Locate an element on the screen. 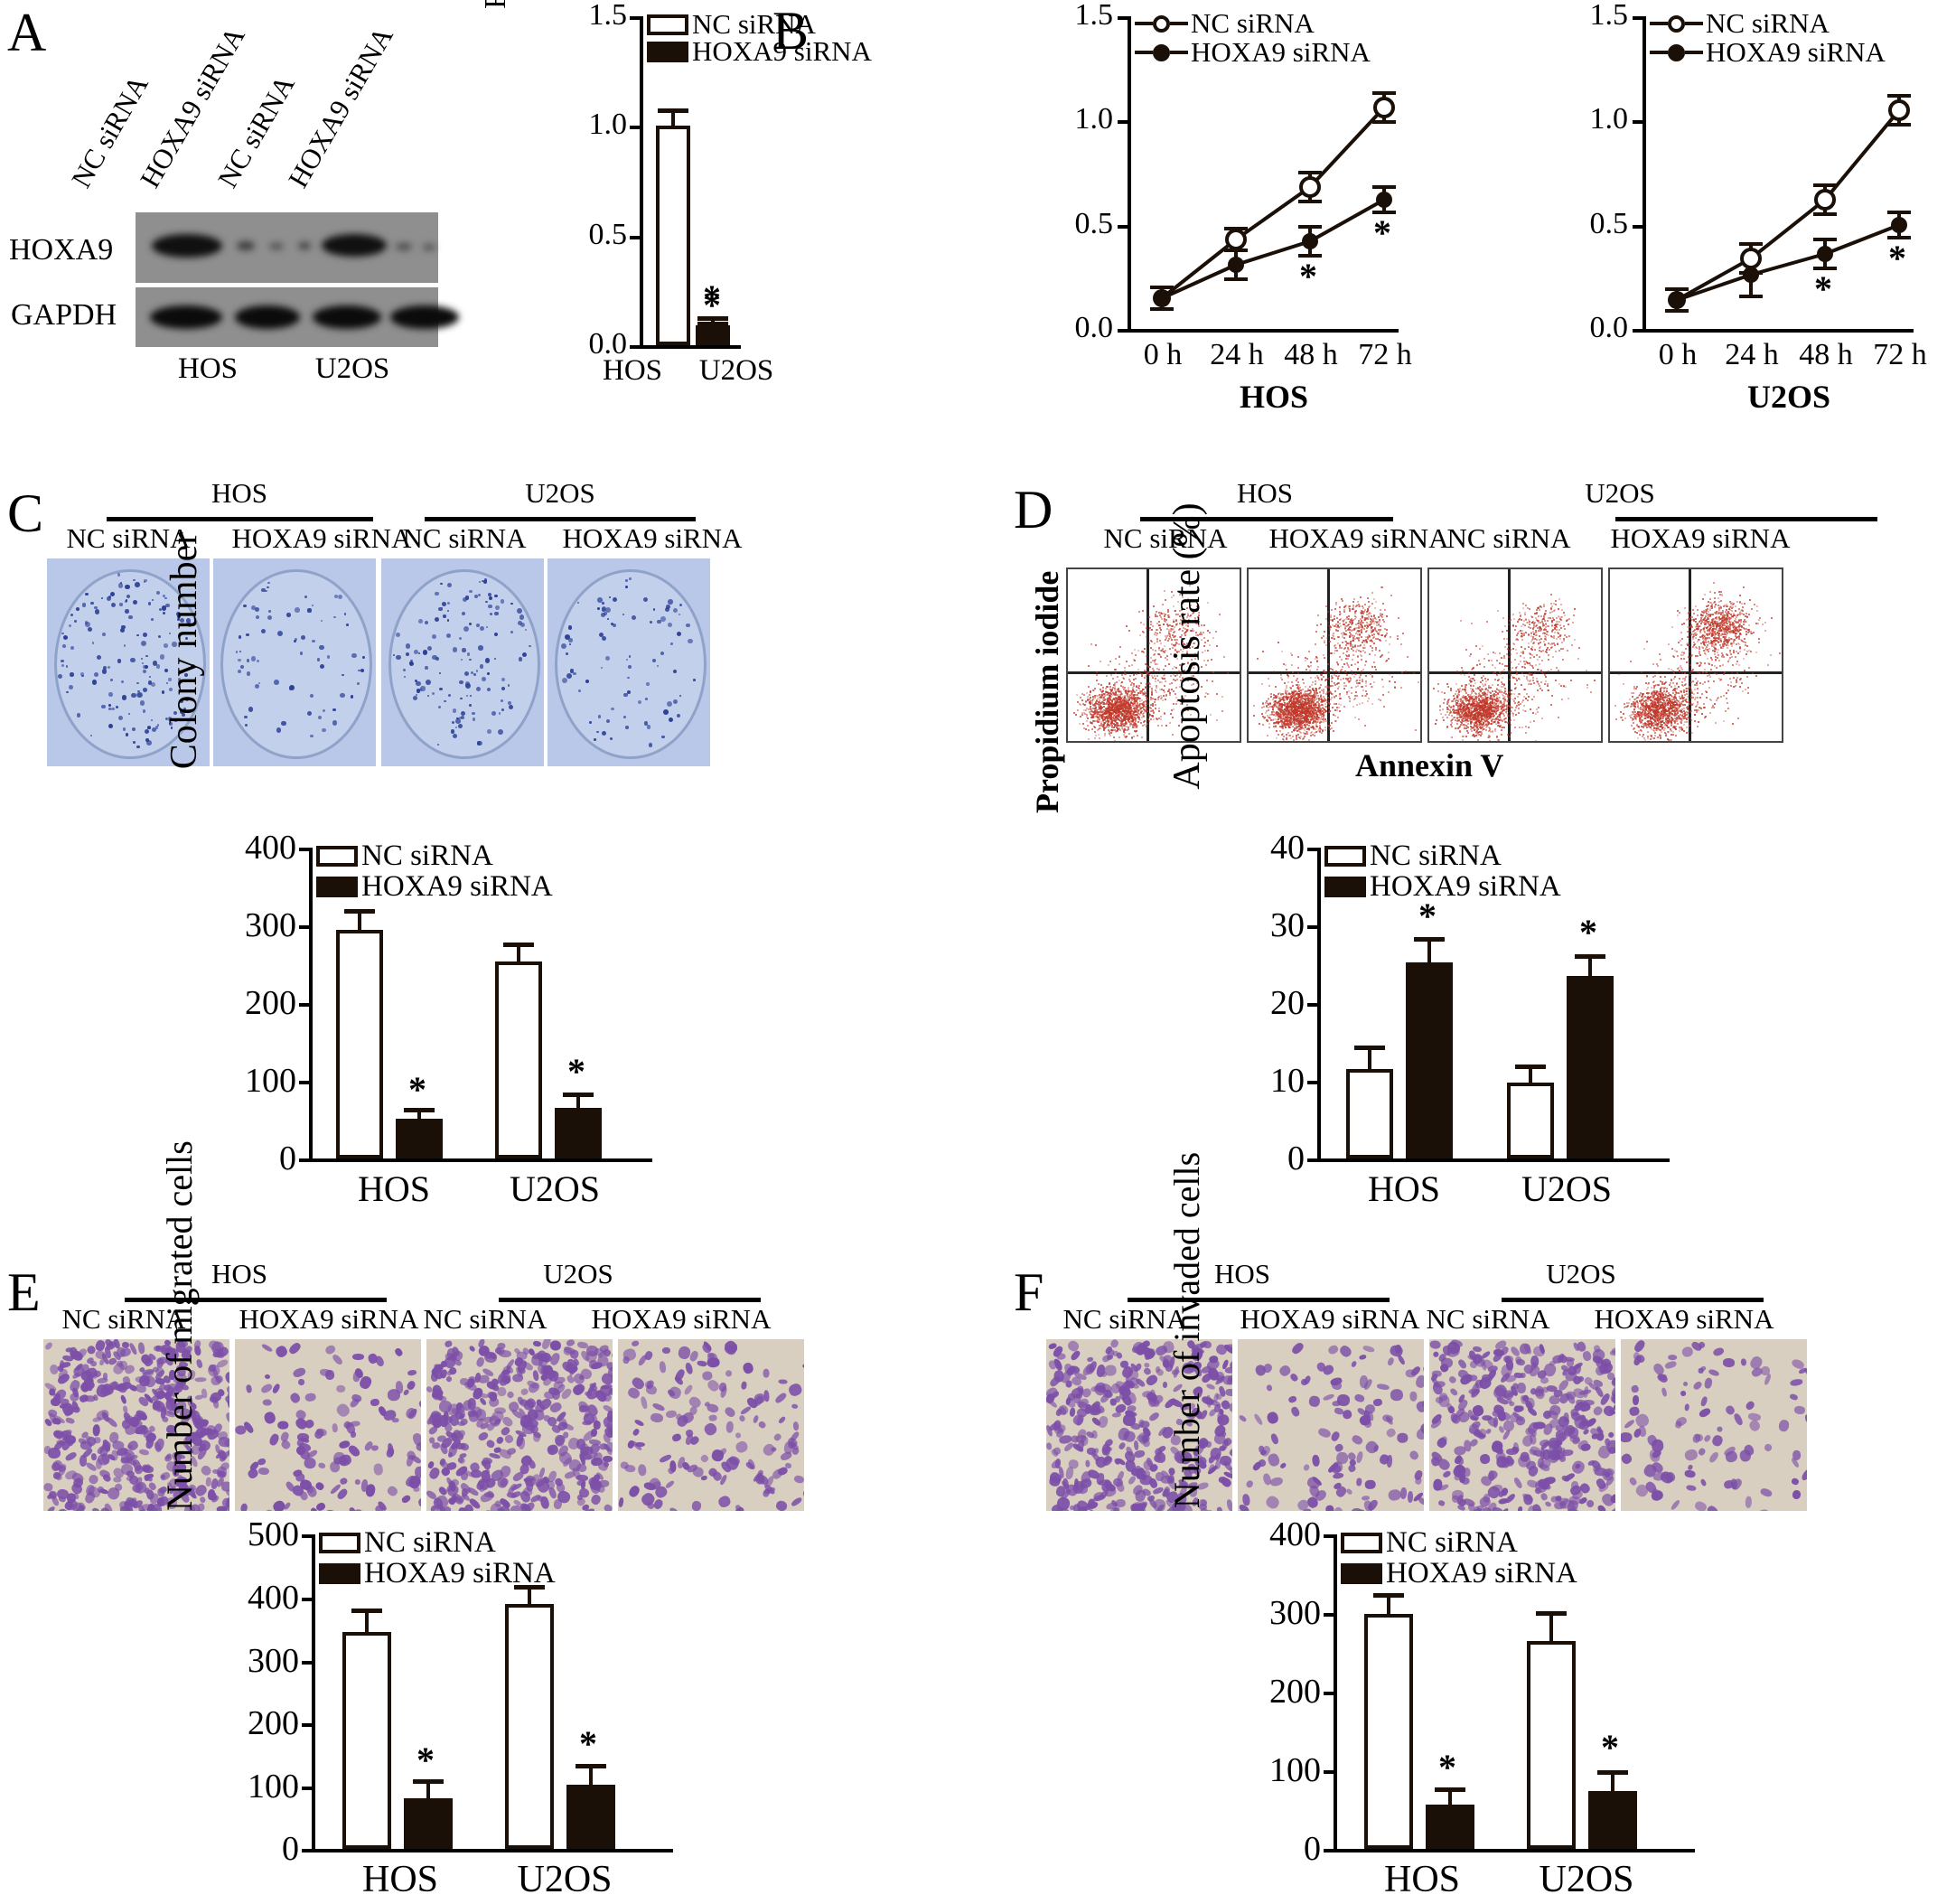 This screenshot has width=1956, height=1904. petri-dish is located at coordinates (296, 664).